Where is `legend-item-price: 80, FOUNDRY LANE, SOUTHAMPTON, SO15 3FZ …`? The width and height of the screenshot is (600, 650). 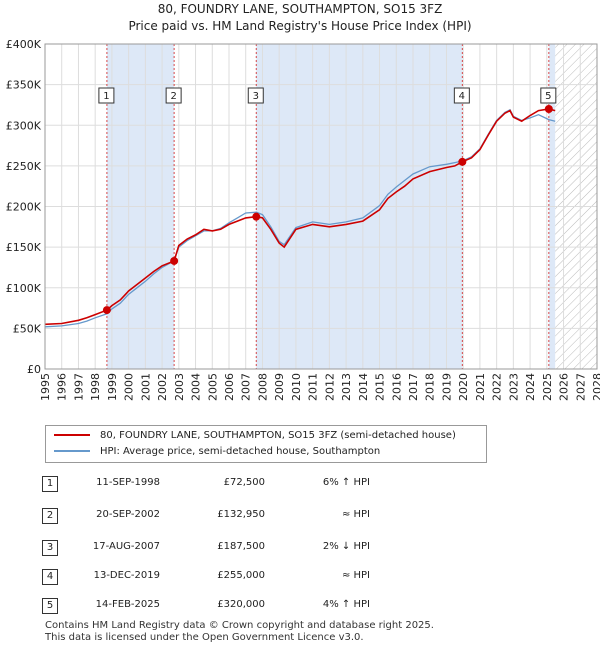
legend-item-price: 80, FOUNDRY LANE, SOUTHAMPTON, SO15 3FZ … is located at coordinates (255, 436).